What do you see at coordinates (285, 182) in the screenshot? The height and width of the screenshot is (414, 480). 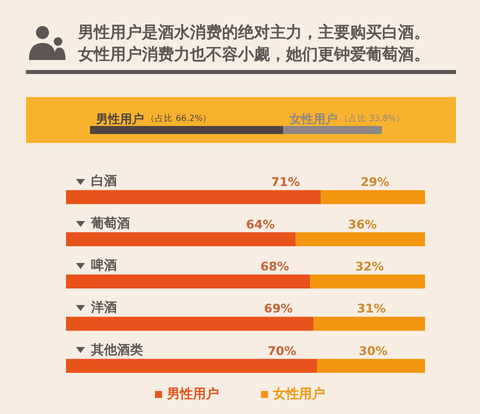 I see `data-label: 71%` at bounding box center [285, 182].